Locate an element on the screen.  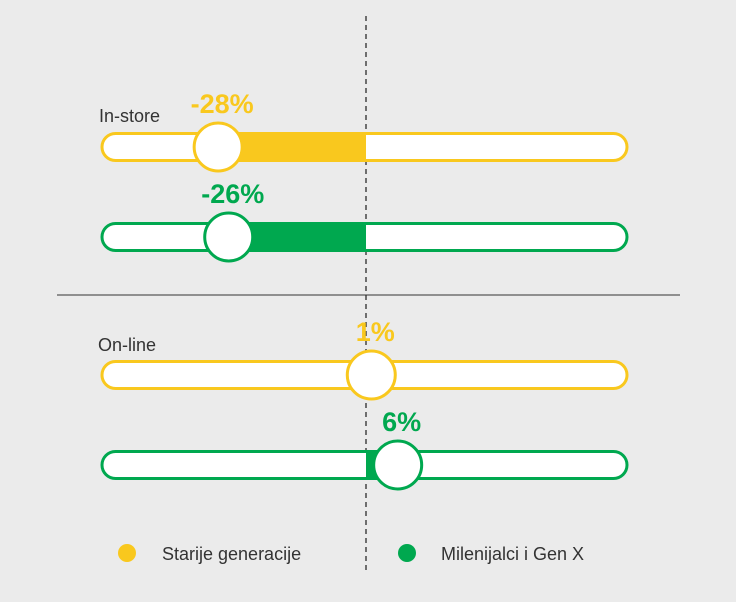
value-label-on-line-milenijalci-i-gen-x: 6% is located at coordinates (401, 422).